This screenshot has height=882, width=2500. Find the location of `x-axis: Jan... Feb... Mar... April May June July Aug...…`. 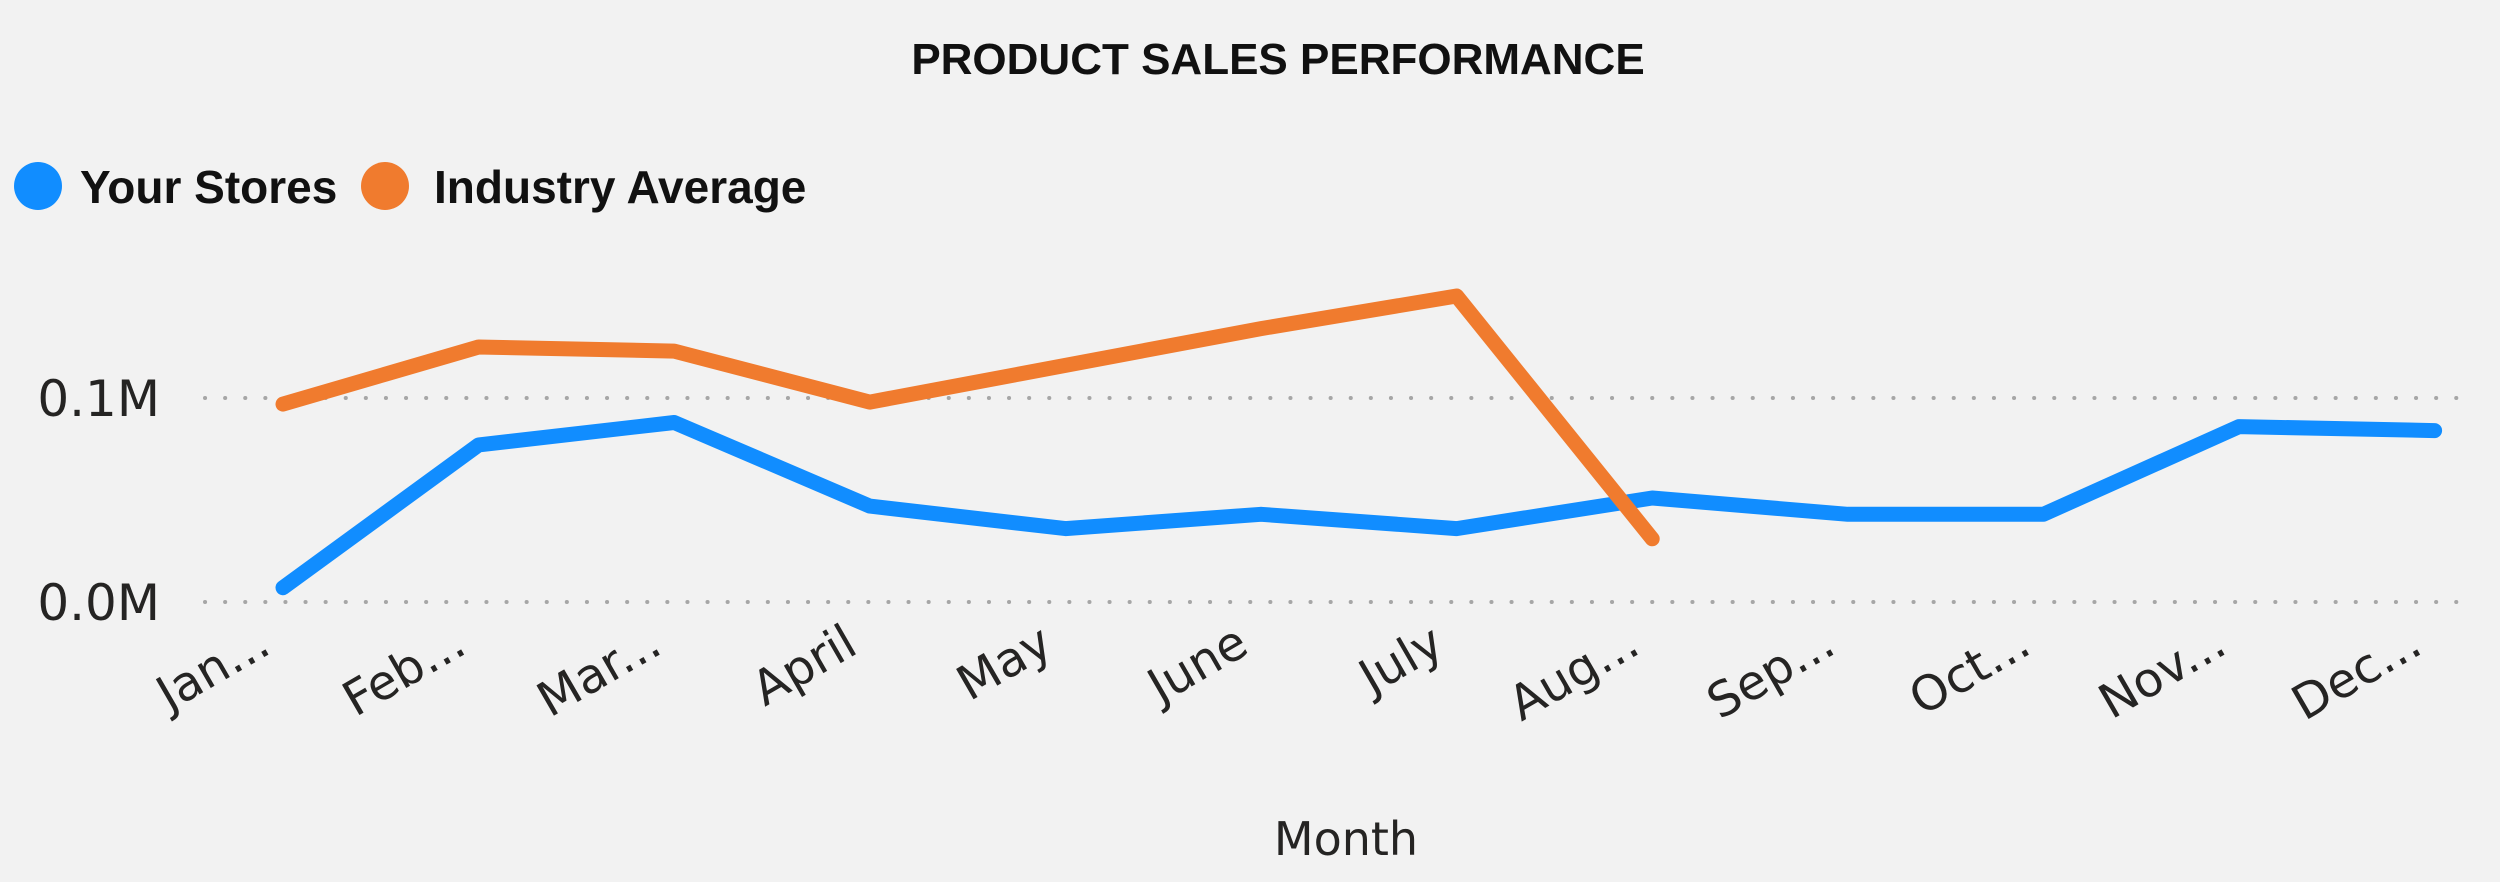

x-axis: Jan... Feb... Mar... April May June July Aug...… is located at coordinates (1288, 673).